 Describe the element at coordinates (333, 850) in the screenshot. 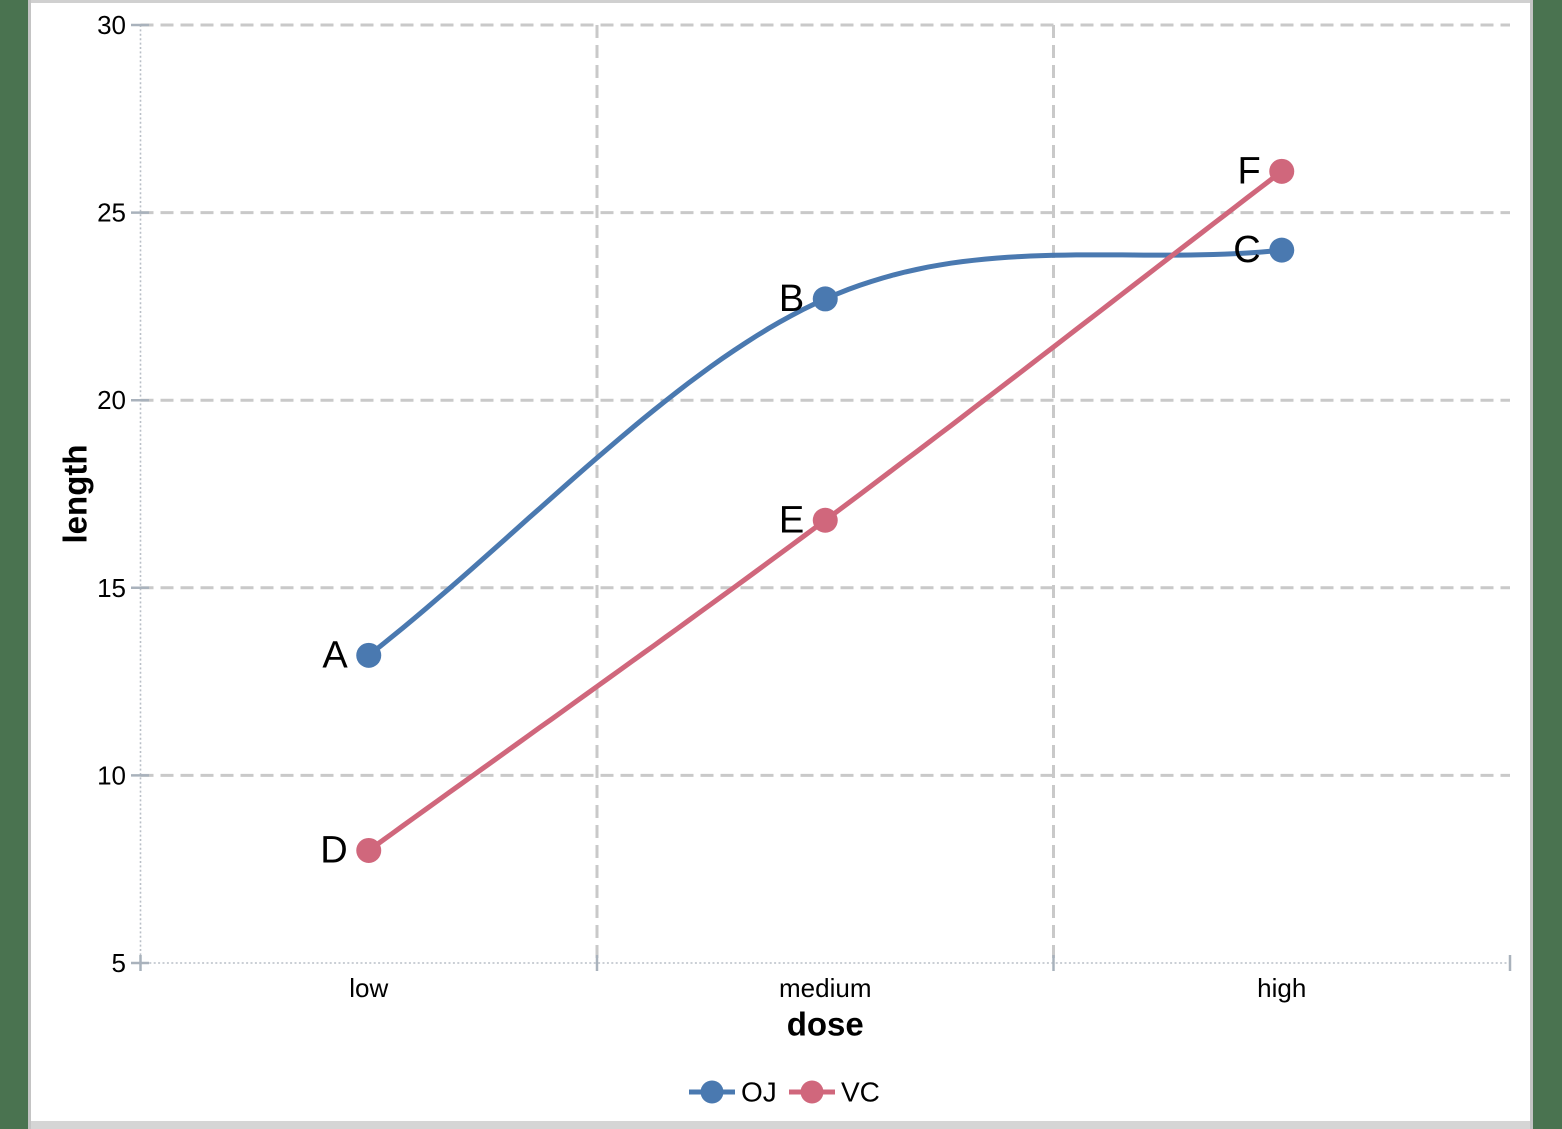

I see `point-label-D: D` at that location.